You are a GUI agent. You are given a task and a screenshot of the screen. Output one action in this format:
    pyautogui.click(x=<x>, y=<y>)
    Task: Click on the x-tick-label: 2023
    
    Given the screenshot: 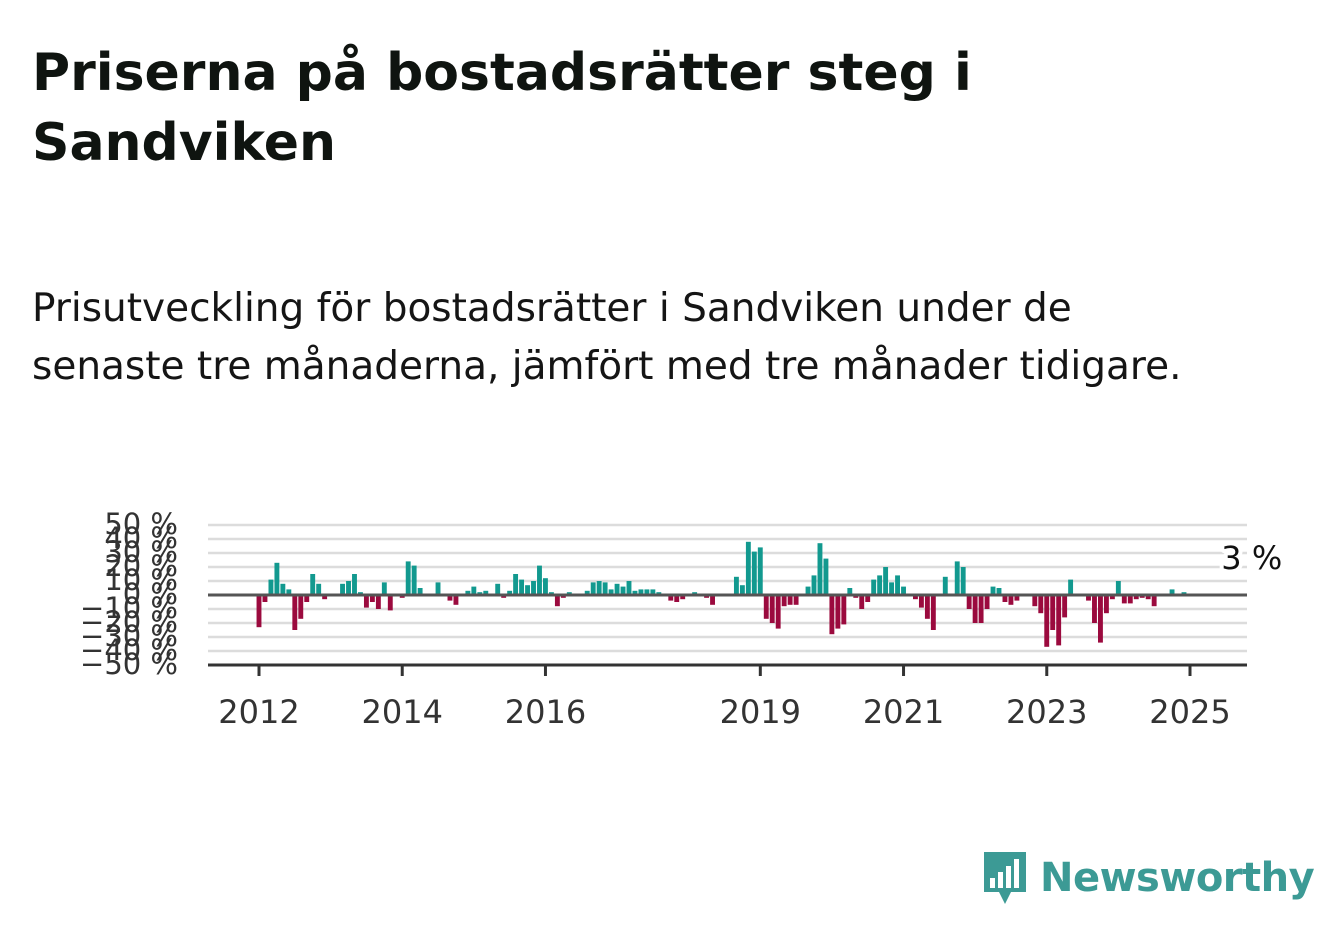 What is the action you would take?
    pyautogui.click(x=1046, y=712)
    